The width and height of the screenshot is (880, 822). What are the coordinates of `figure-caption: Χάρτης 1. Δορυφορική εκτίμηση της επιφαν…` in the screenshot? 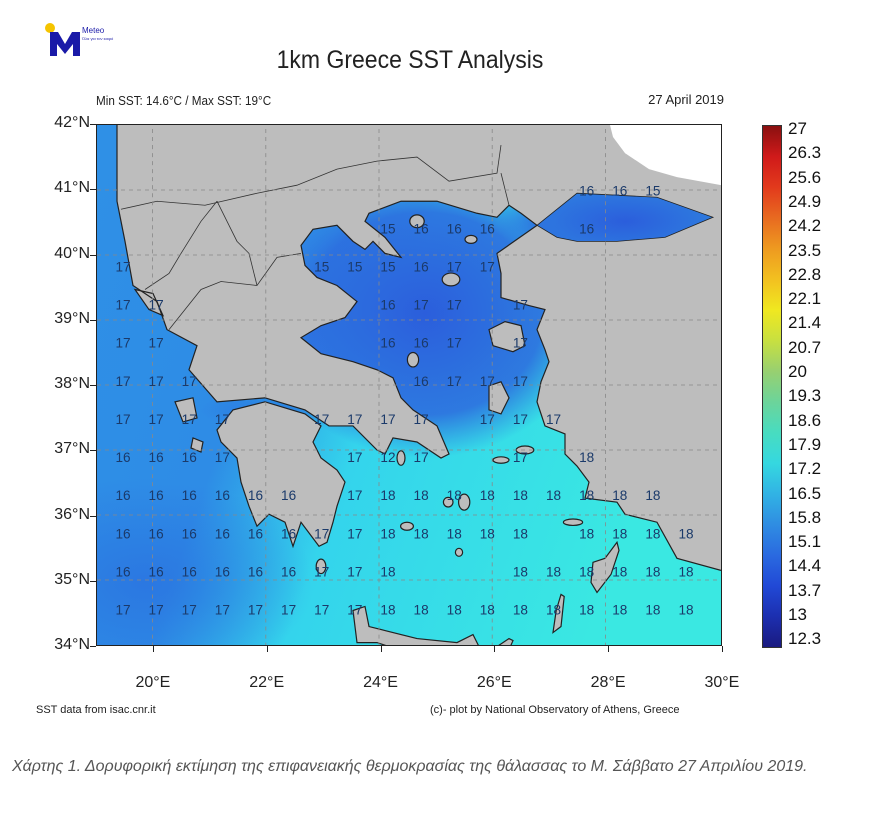 It's located at (410, 766).